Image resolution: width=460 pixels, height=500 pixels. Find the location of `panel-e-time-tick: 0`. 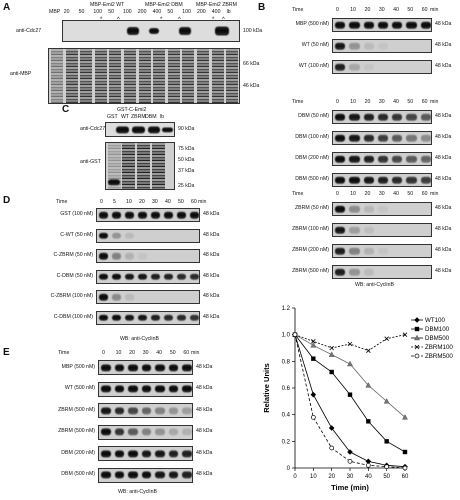

panel-e-time-tick: 0 is located at coordinates (103, 353).